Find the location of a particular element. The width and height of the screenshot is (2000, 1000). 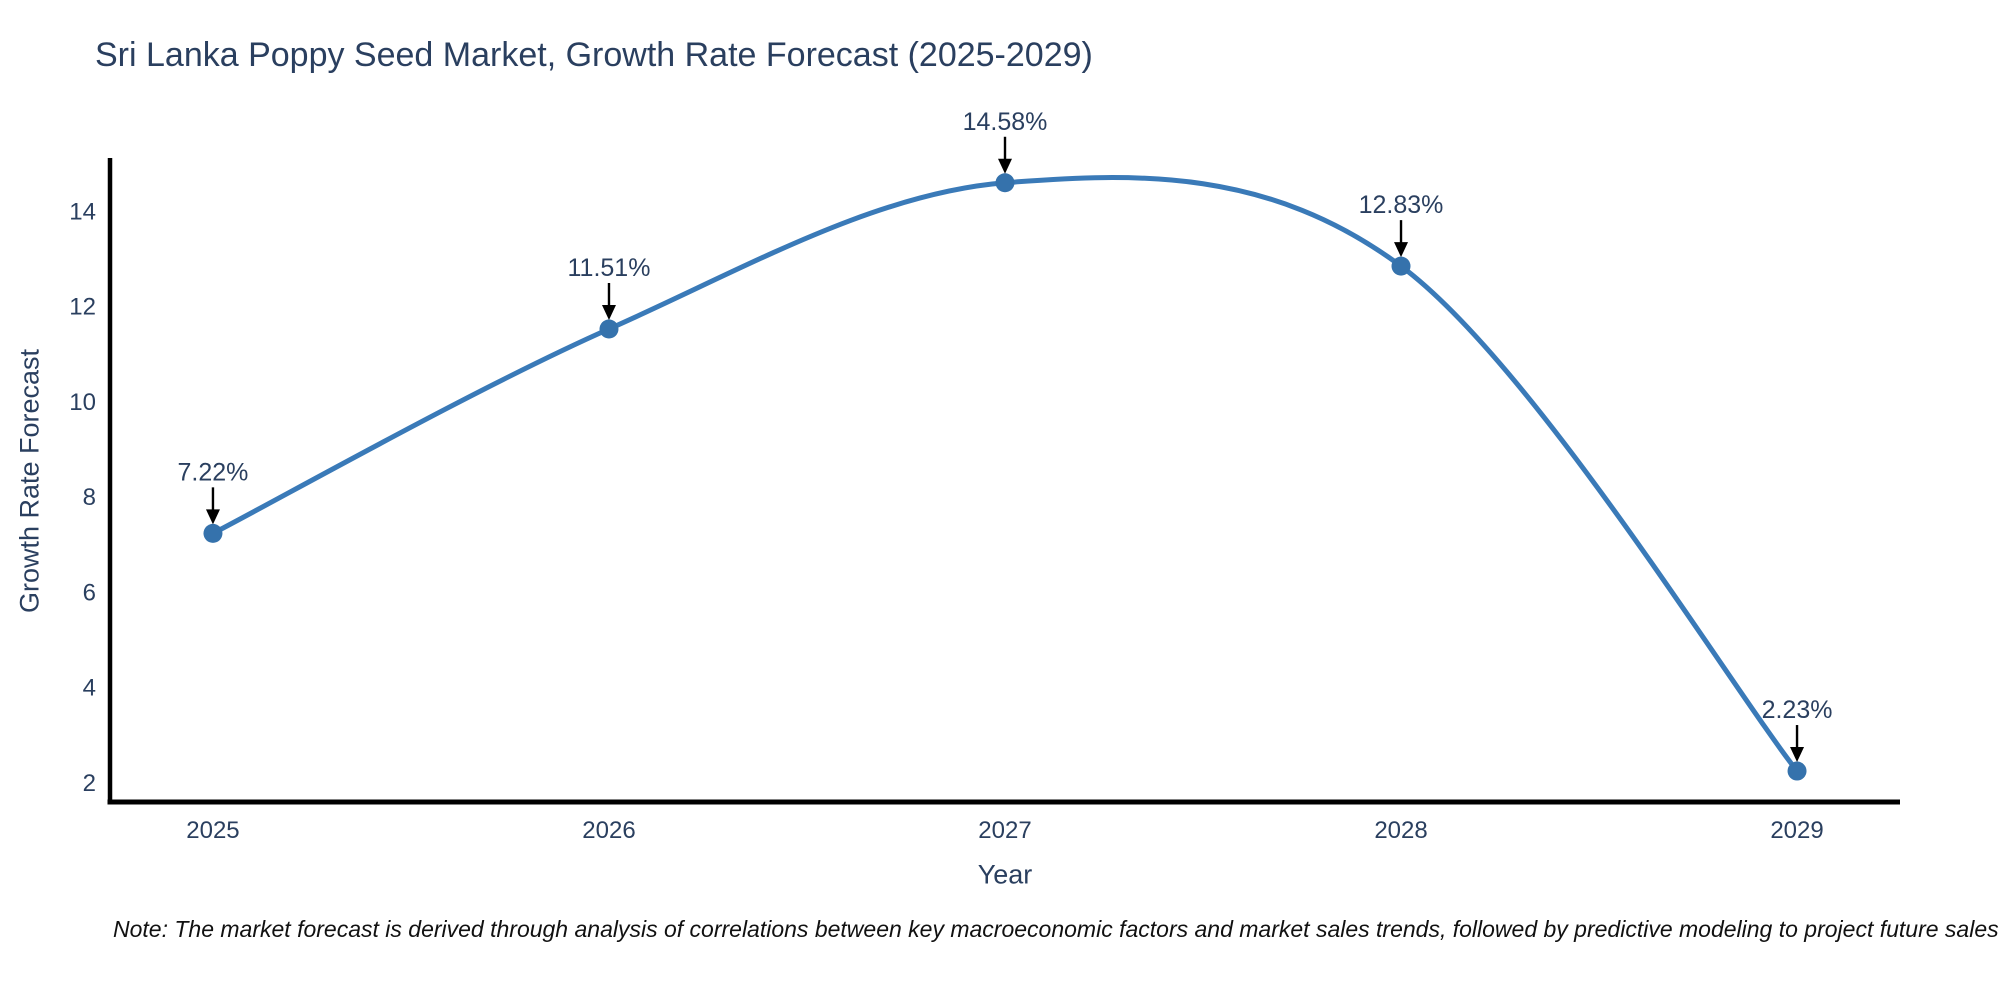

y-tick-label: 10 is located at coordinates (82, 402).